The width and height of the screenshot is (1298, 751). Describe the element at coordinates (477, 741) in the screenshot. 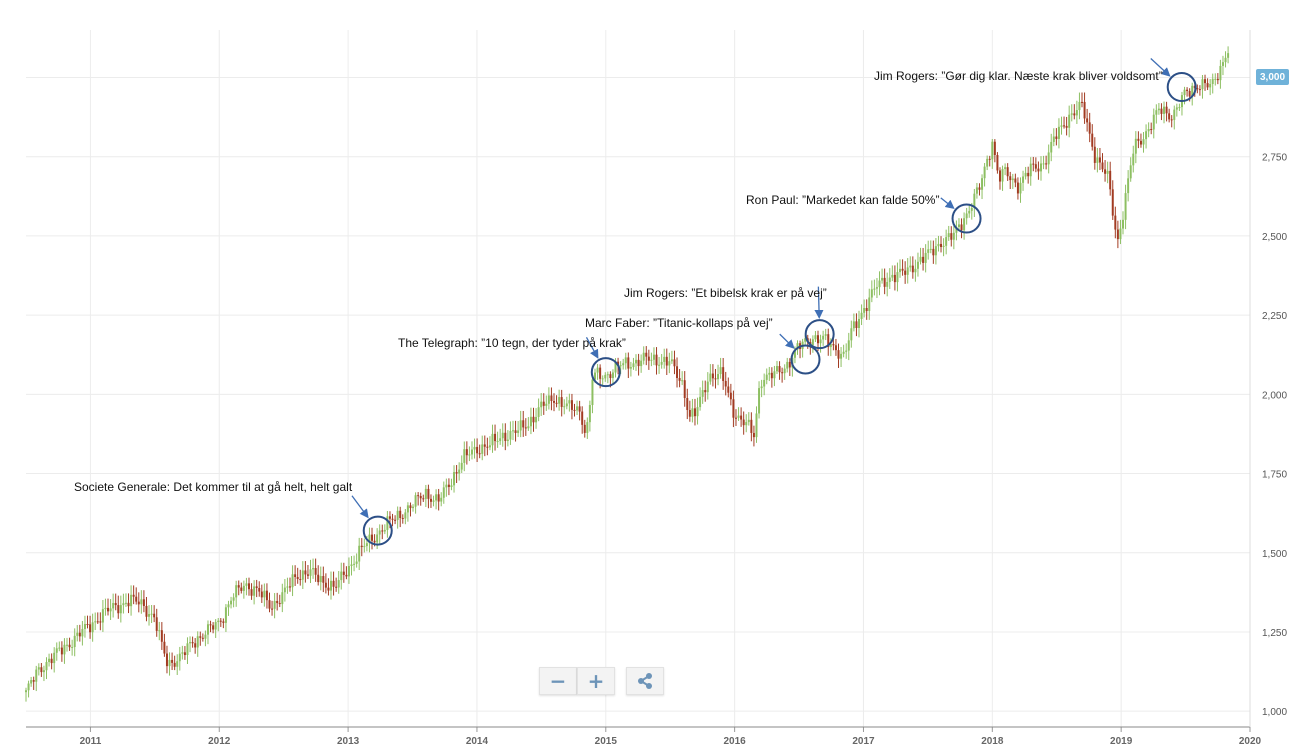

I see `x-tick-label: 2014` at that location.